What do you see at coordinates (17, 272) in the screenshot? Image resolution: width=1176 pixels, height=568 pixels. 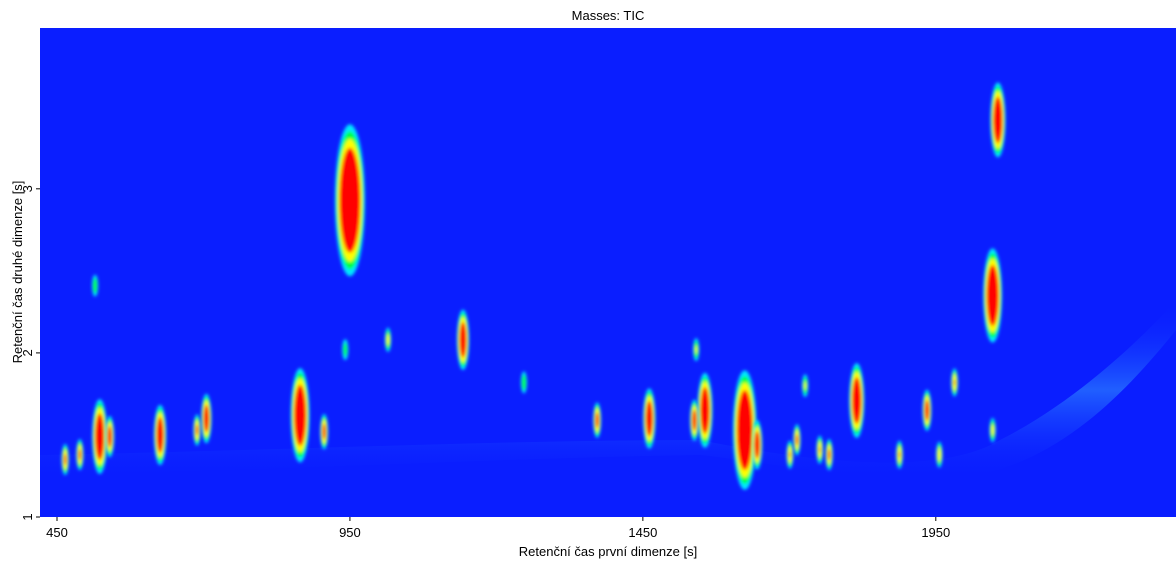 I see `y-axis-label: Retenční čas druhé dimenze [s]` at bounding box center [17, 272].